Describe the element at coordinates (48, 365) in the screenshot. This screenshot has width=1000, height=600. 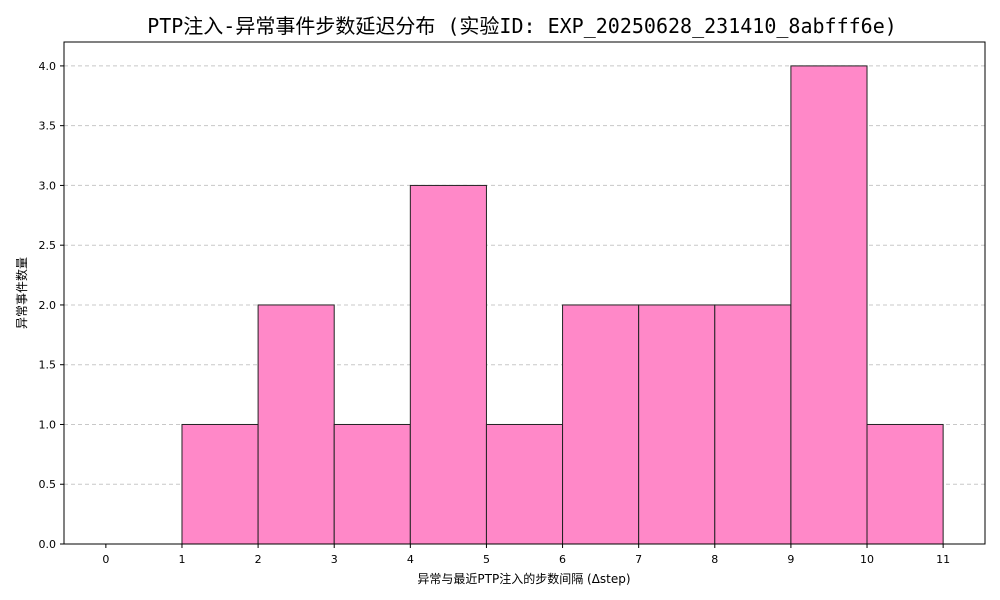
I see `y-tick-label: 1.5` at that location.